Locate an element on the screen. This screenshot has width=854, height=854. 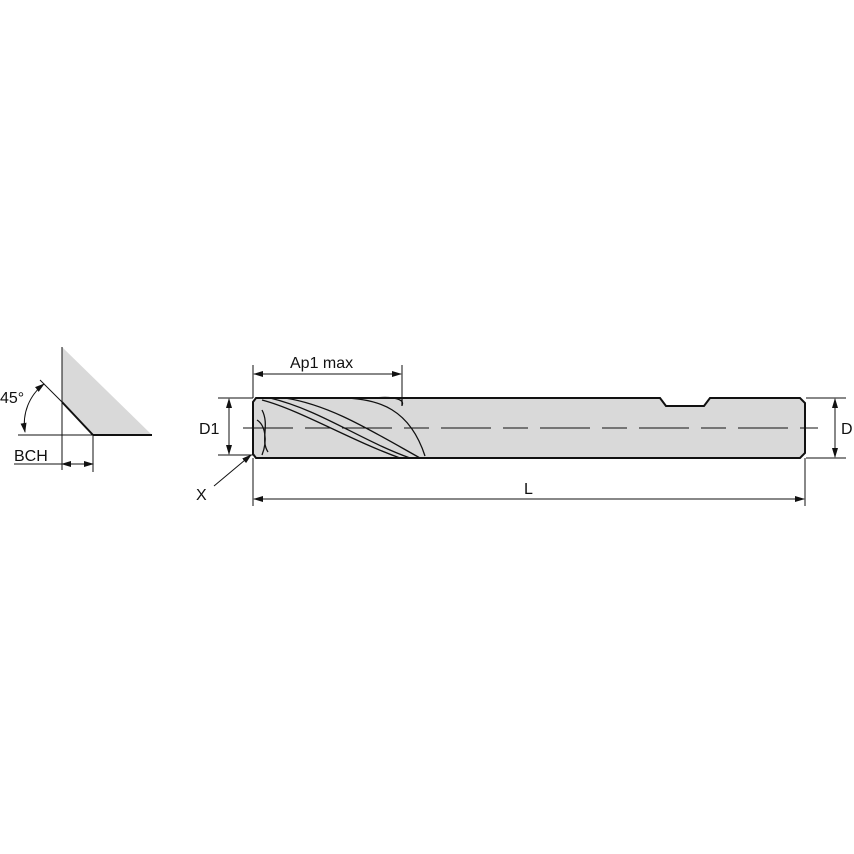
ap1-label: Ap1 max is located at coordinates (321, 363).